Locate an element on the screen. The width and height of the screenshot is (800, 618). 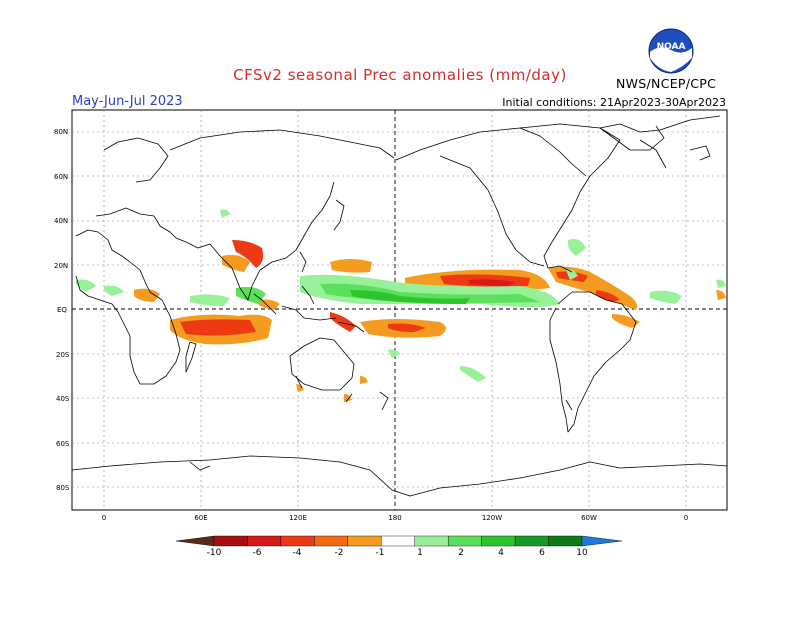
lat-label: EQ is located at coordinates (62, 310).